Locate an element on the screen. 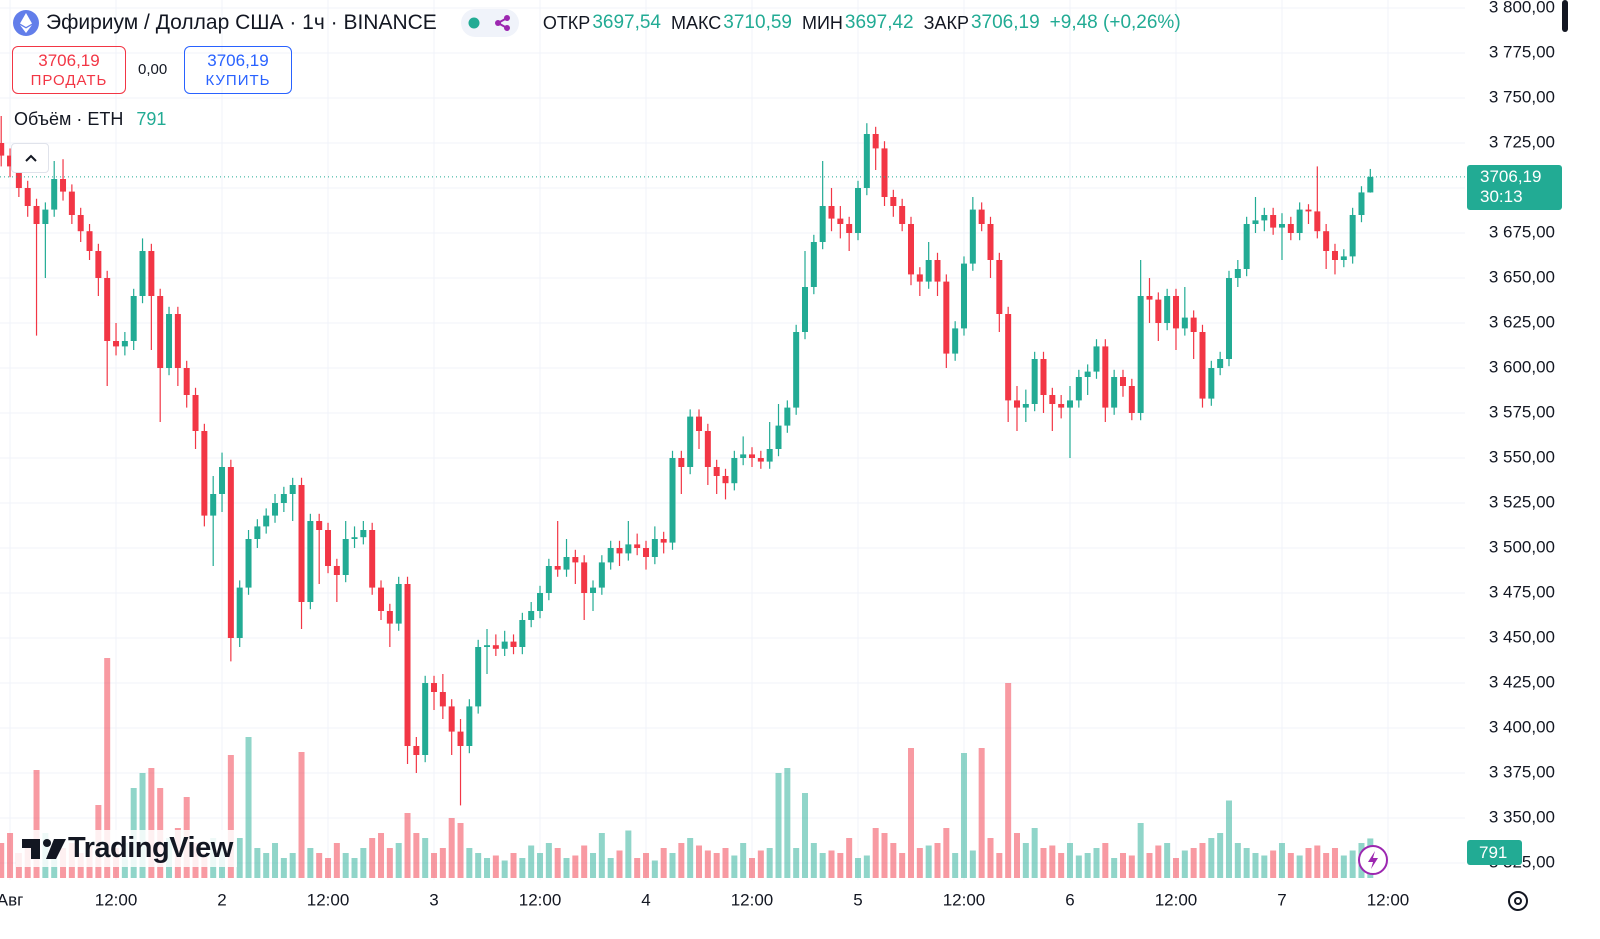  y-tick-label: 3 775,00 is located at coordinates (1522, 51).